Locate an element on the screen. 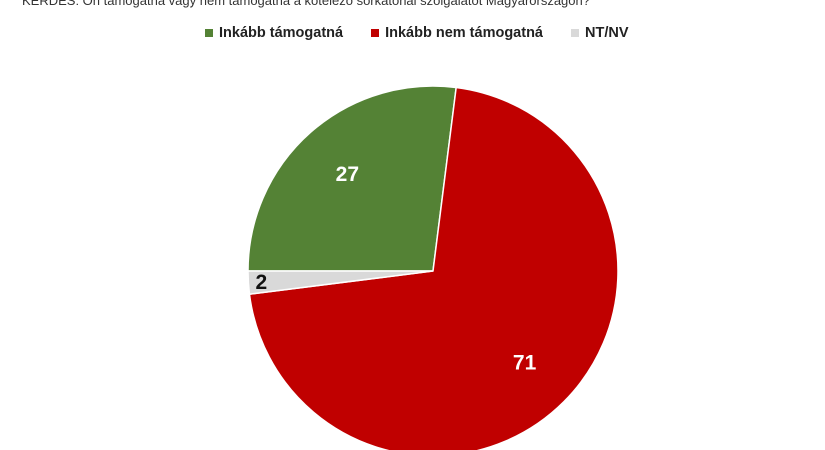 This screenshot has height=450, width=825. legend-label: NT/NV is located at coordinates (607, 33).